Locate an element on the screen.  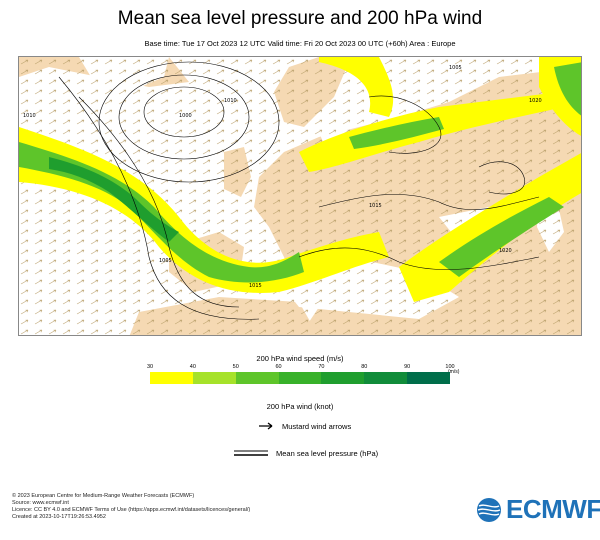
jet-green-east is located at coordinates (501, 237).